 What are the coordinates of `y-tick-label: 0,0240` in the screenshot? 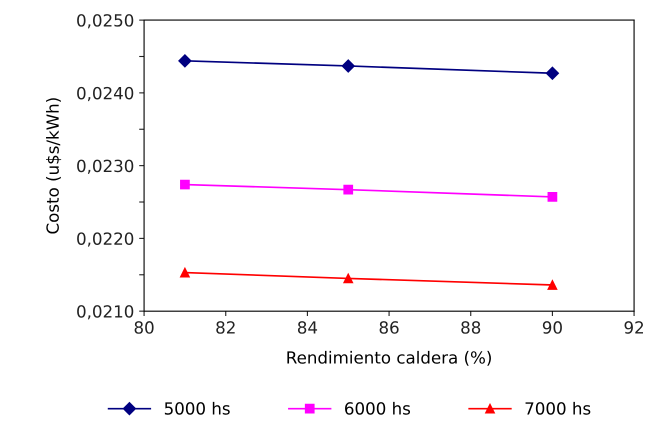 It's located at (105, 94).